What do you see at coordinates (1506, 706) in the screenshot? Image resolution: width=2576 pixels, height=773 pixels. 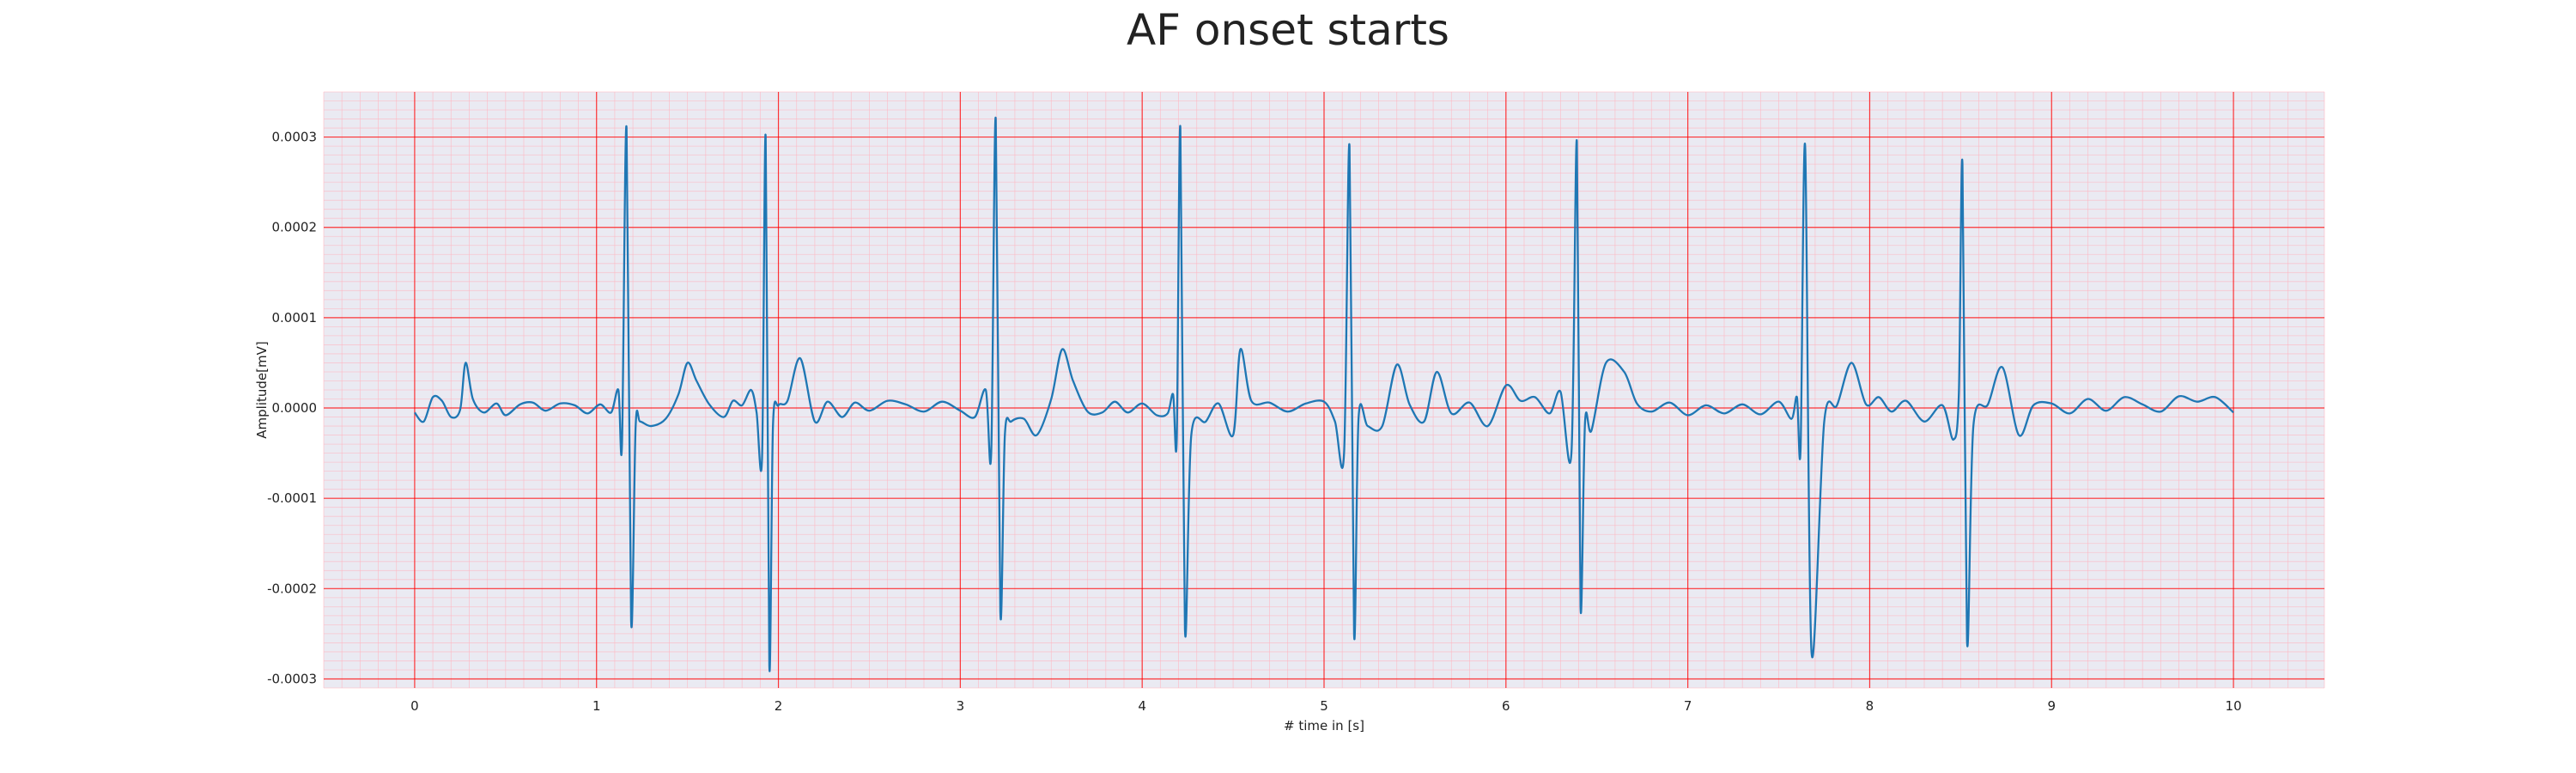 I see `x-tick-label: 6` at bounding box center [1506, 706].